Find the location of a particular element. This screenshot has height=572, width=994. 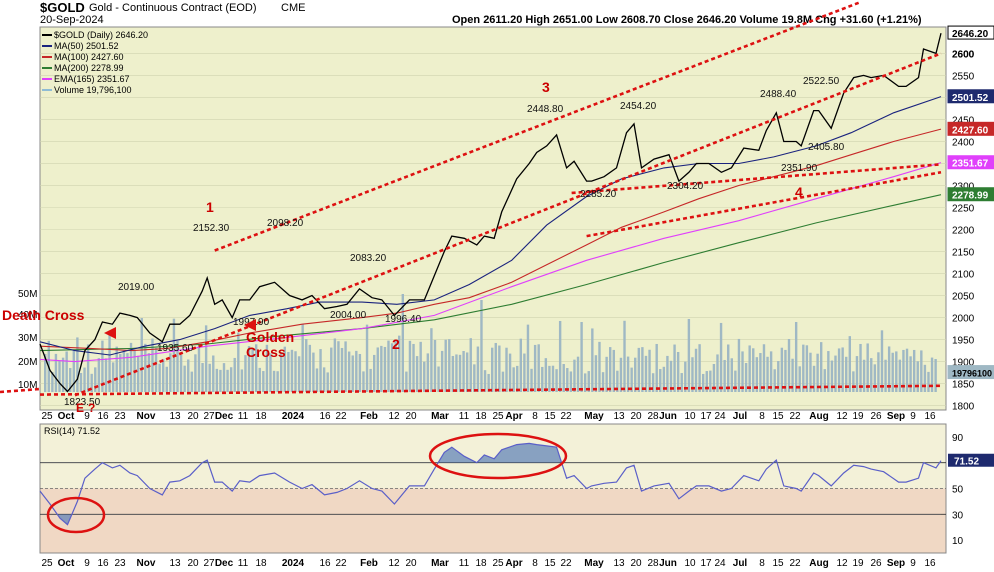

x-tick-label: 20 is located at coordinates (193, 416).